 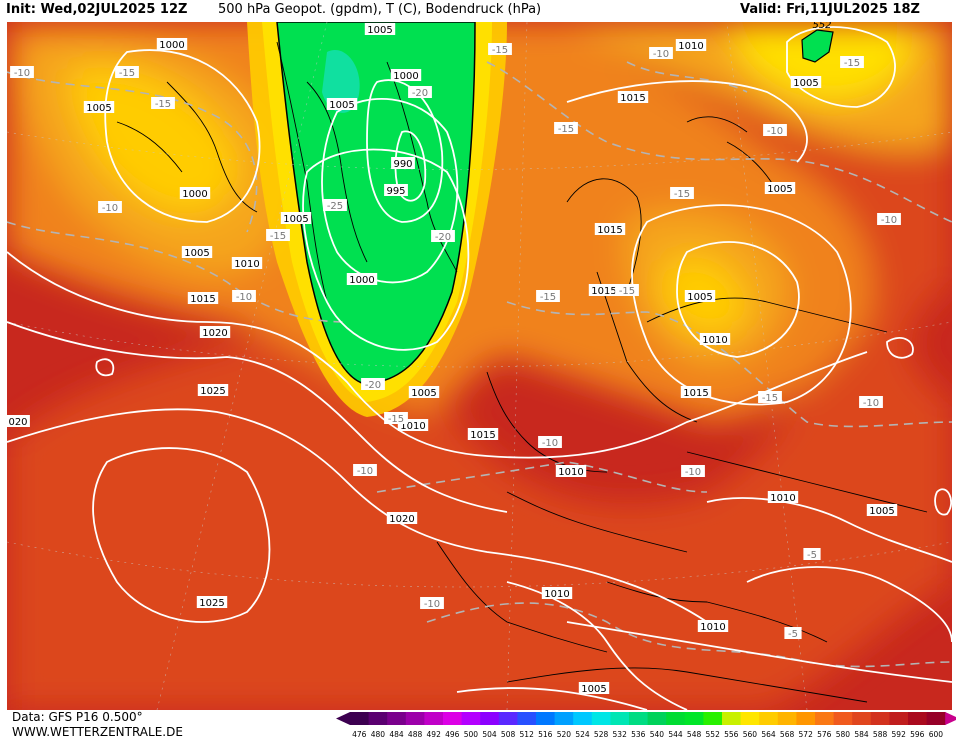 I want to click on legend-value-label: 584, so click(x=861, y=734).